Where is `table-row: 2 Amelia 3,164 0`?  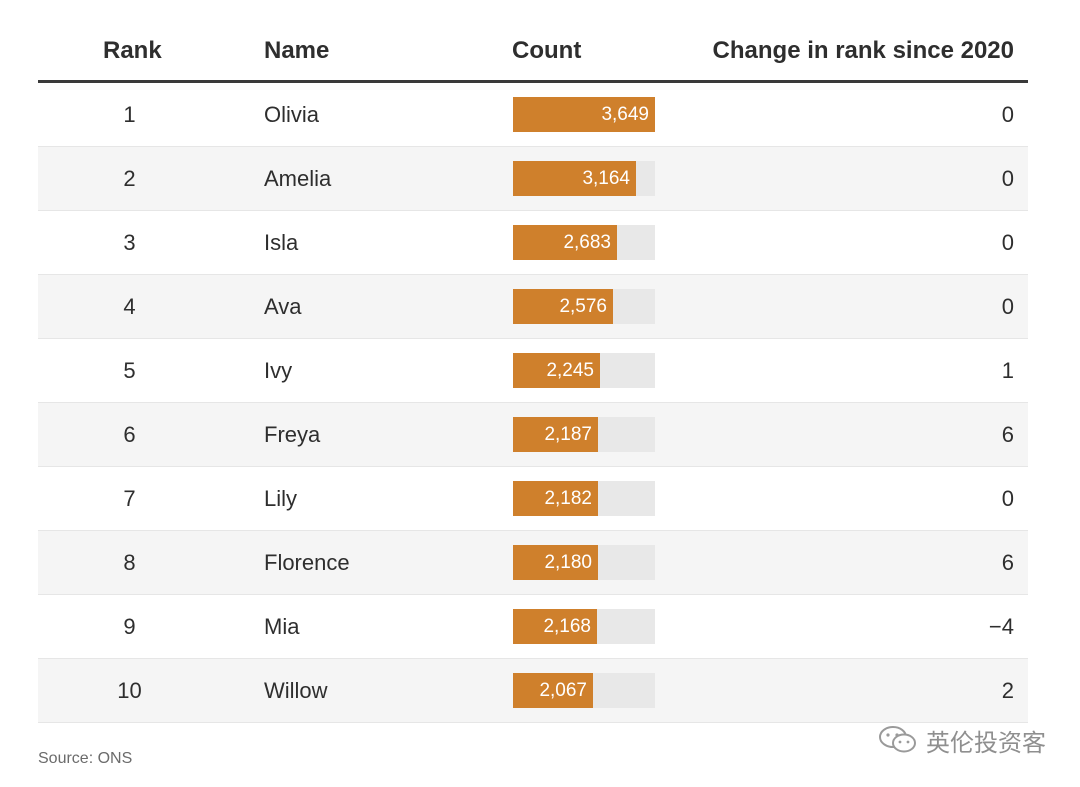
table-row: 2 Amelia 3,164 0 is located at coordinates (533, 179).